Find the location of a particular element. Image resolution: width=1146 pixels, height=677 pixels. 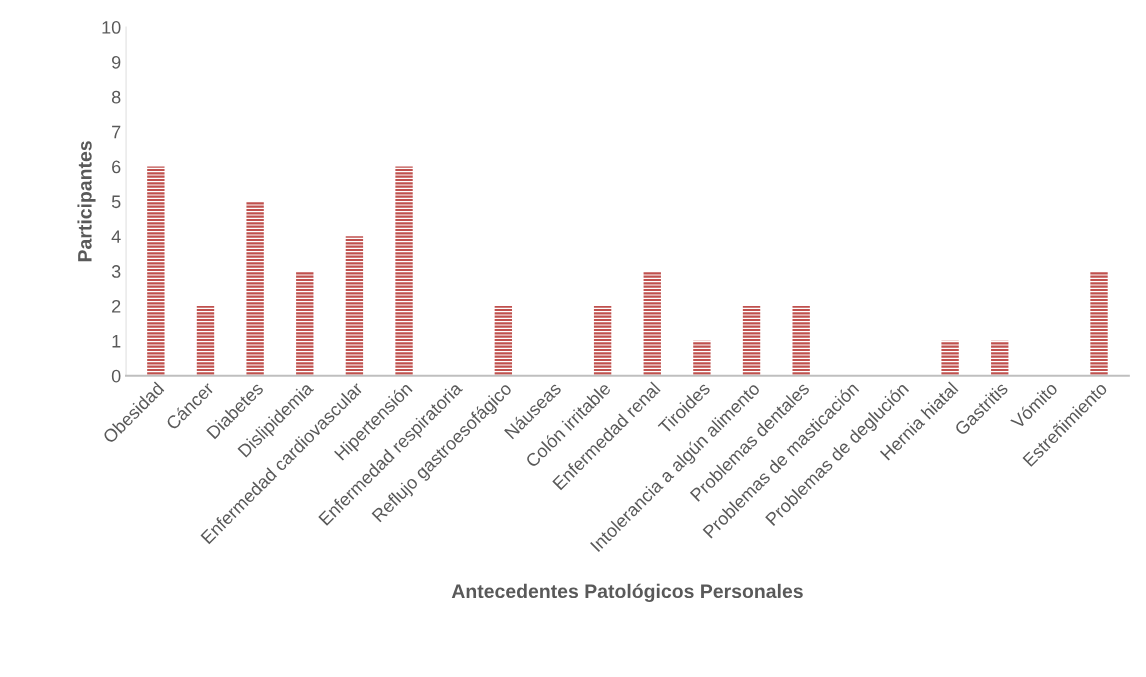

y-tick-label: 10 is located at coordinates (111, 27).